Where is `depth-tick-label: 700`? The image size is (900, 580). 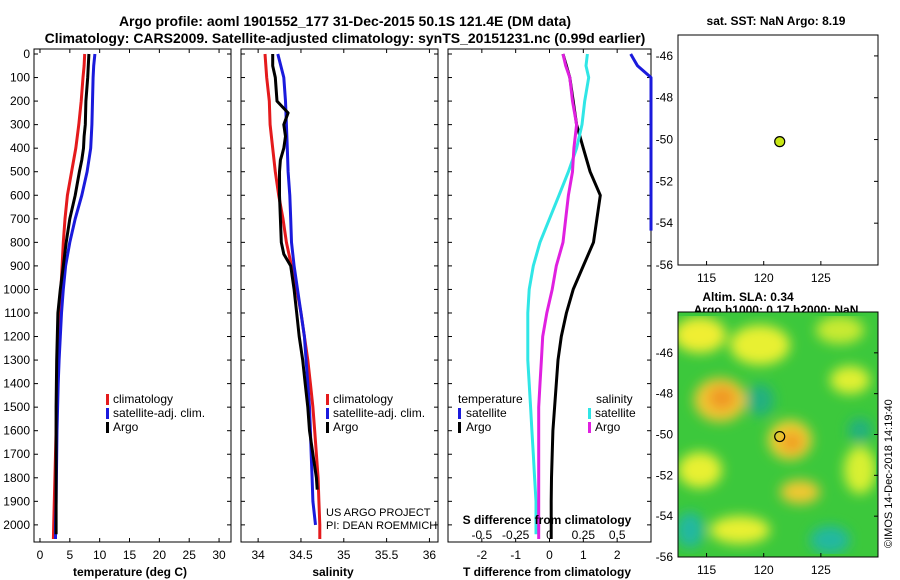 depth-tick-label: 700 is located at coordinates (20, 219).